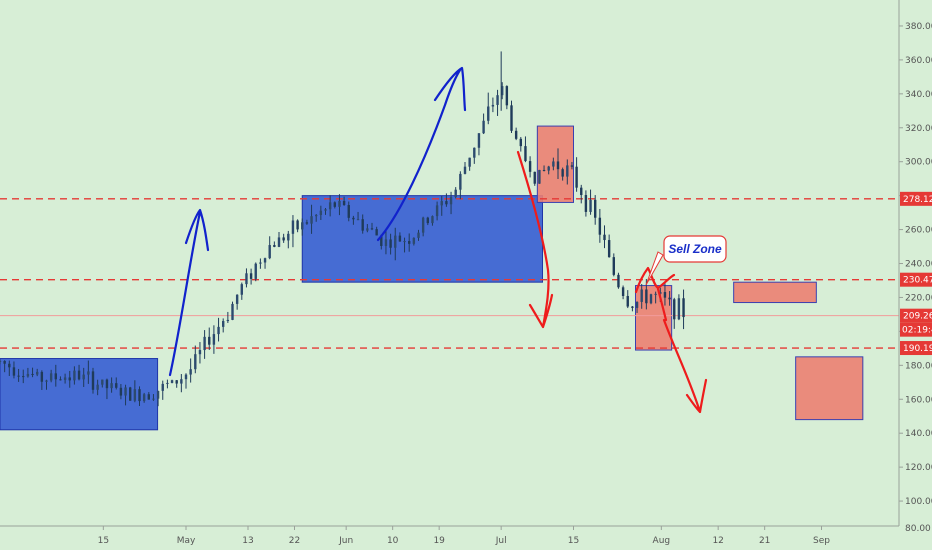  Describe the element at coordinates (917, 349) in the screenshot. I see `level-label-190.19-text: 190.19` at that location.